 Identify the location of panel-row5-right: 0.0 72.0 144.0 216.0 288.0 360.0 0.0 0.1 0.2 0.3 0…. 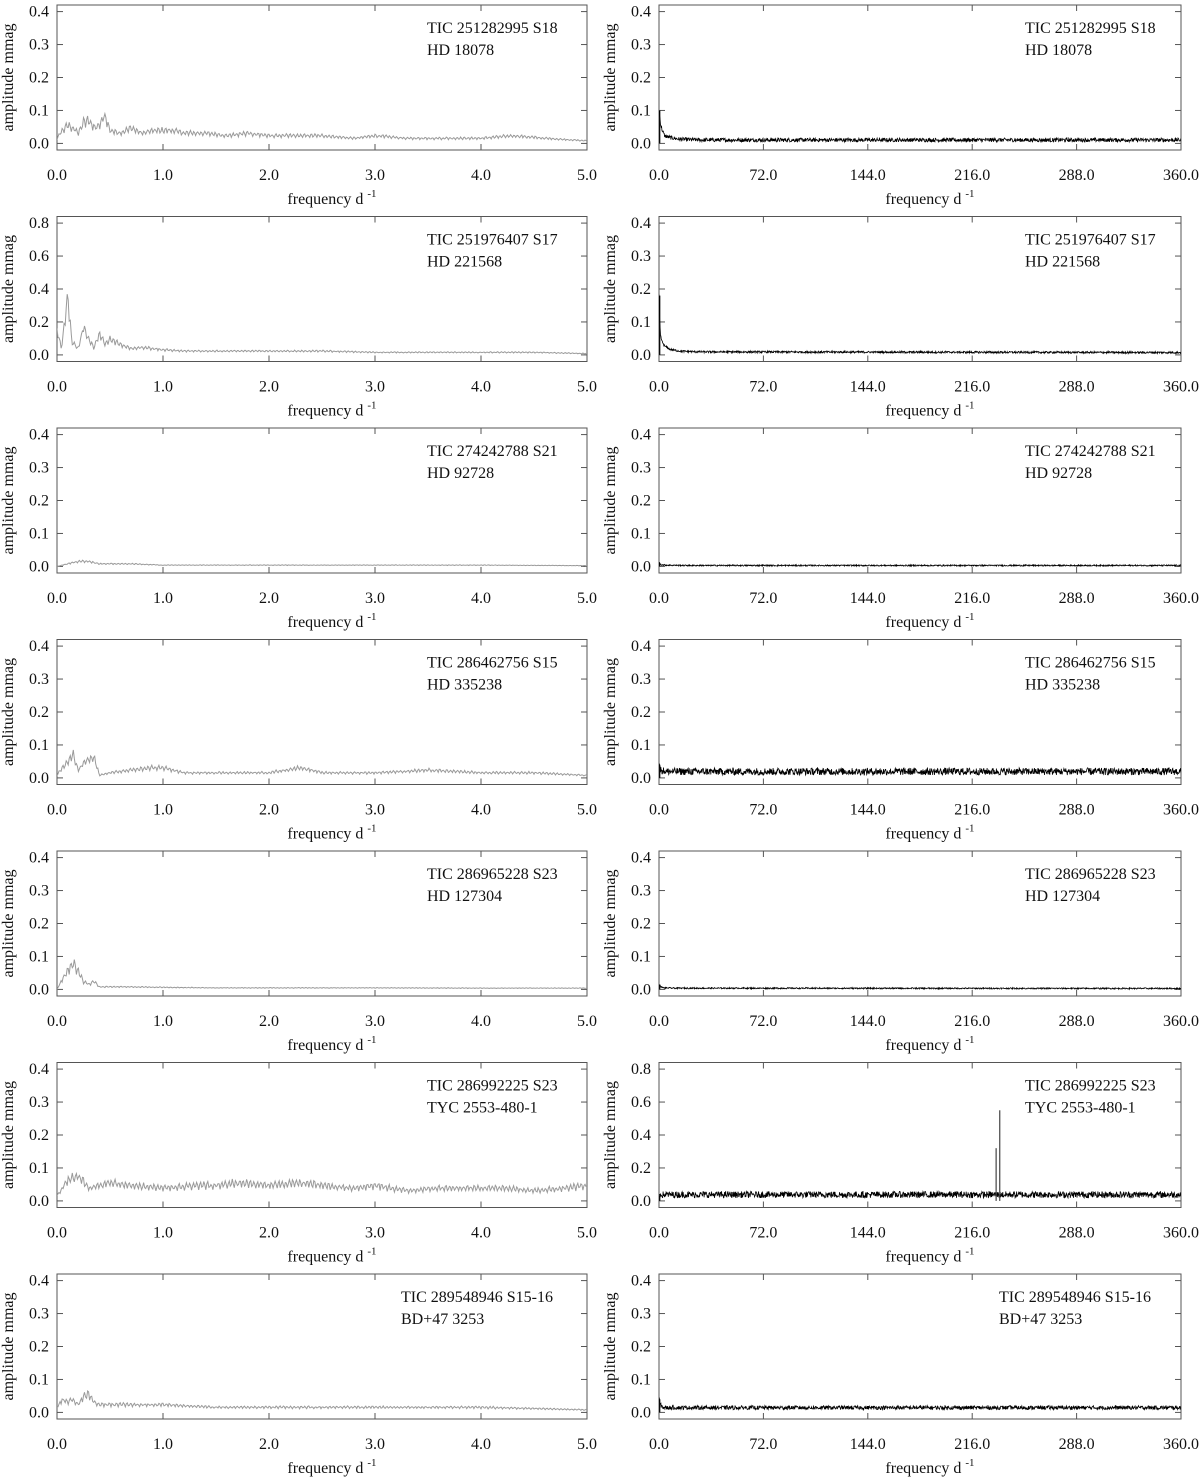
(900, 952).